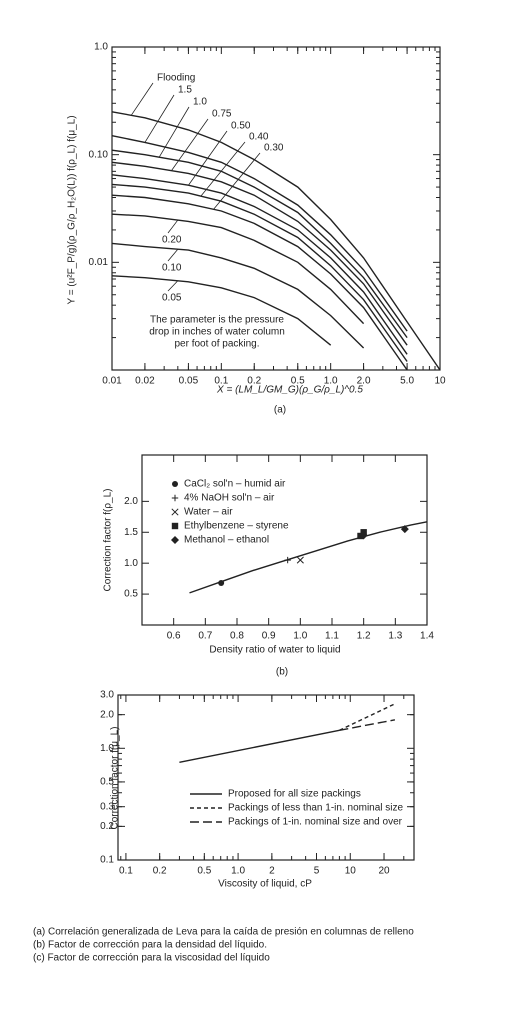 Image resolution: width=509 pixels, height=1015 pixels. I want to click on y-tick-label: 0.2, so click(107, 826).